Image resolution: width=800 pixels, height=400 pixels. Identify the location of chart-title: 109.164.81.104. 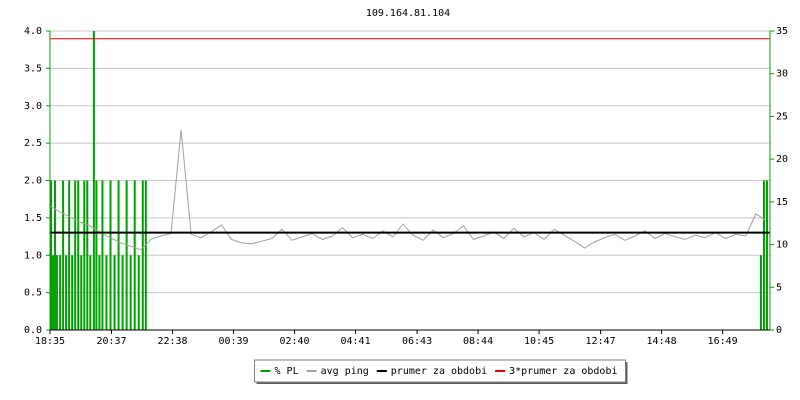
(408, 13).